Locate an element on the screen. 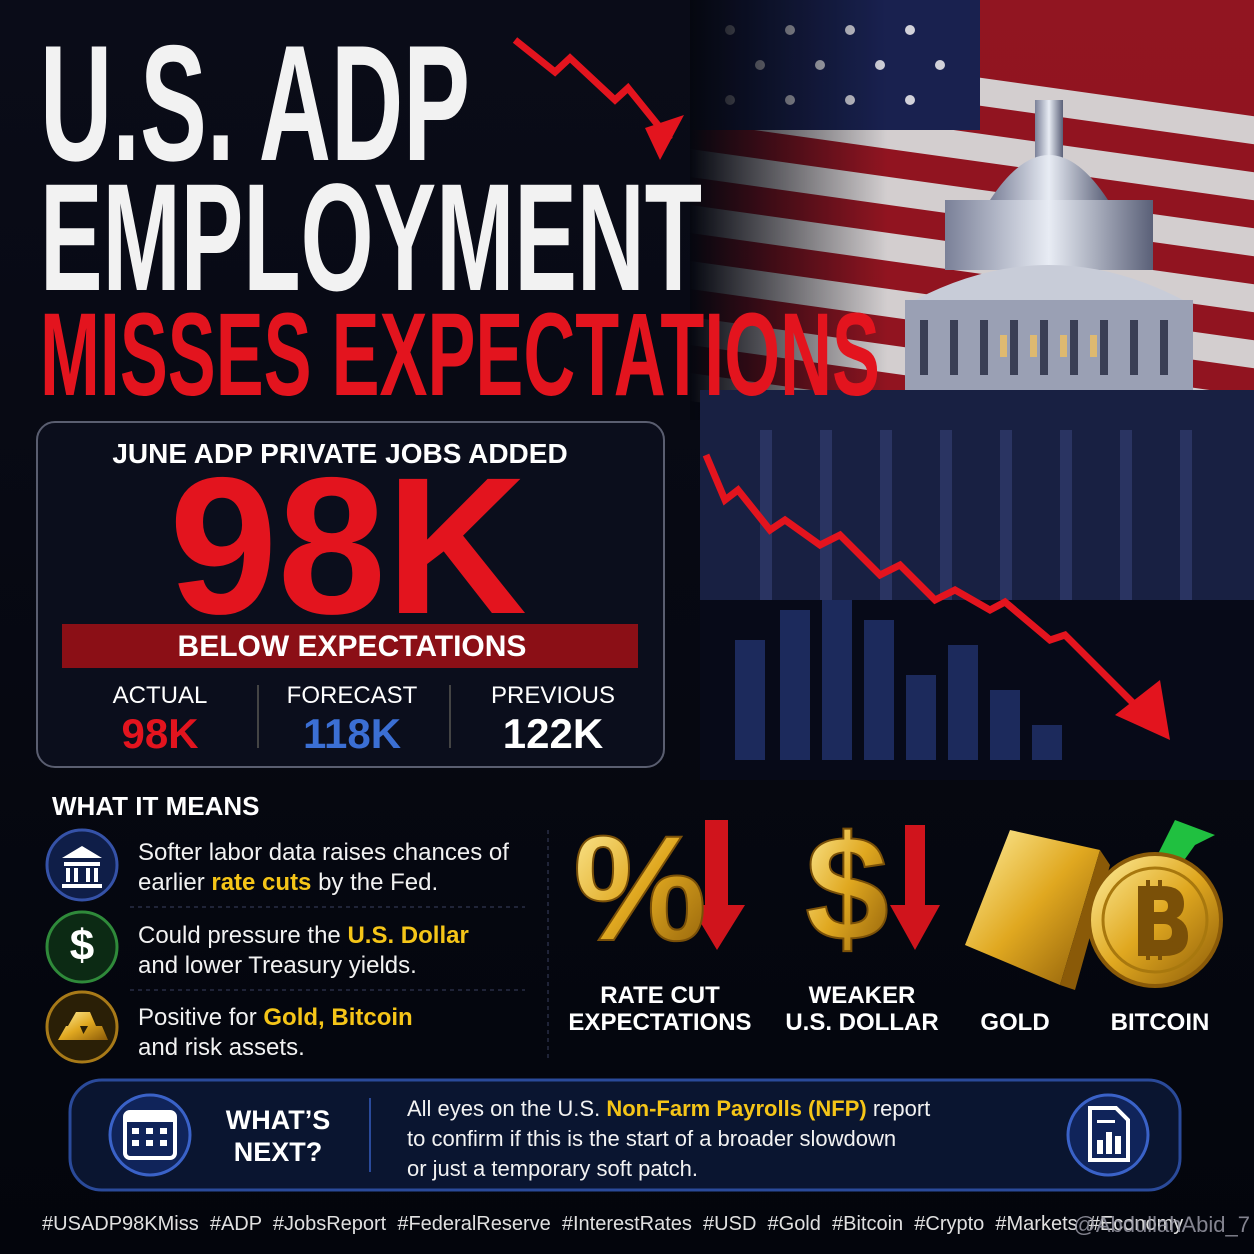  icon-dollar is located at coordinates (82, 947).